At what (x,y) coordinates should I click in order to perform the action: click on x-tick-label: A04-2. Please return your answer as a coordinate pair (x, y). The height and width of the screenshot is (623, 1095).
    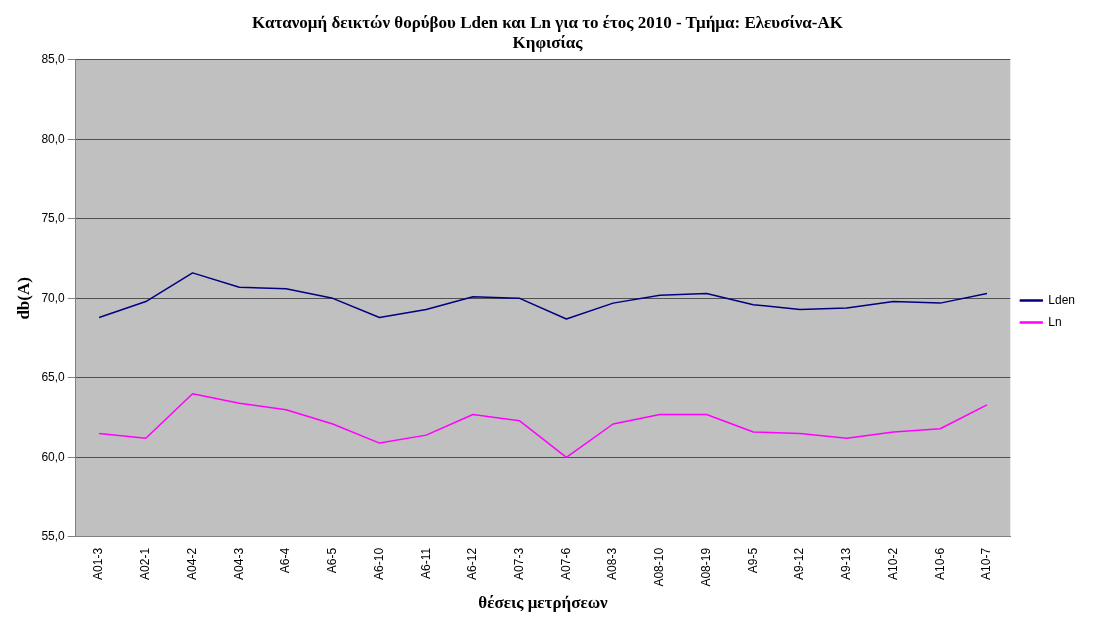
    Looking at the image, I should click on (191, 563).